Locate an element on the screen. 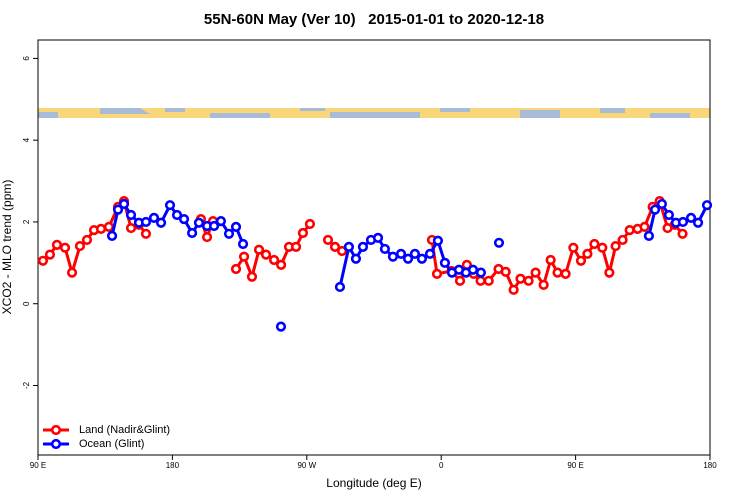 Image resolution: width=750 pixels, height=500 pixels. x-axis-label: Longitude (deg E) is located at coordinates (373, 483).